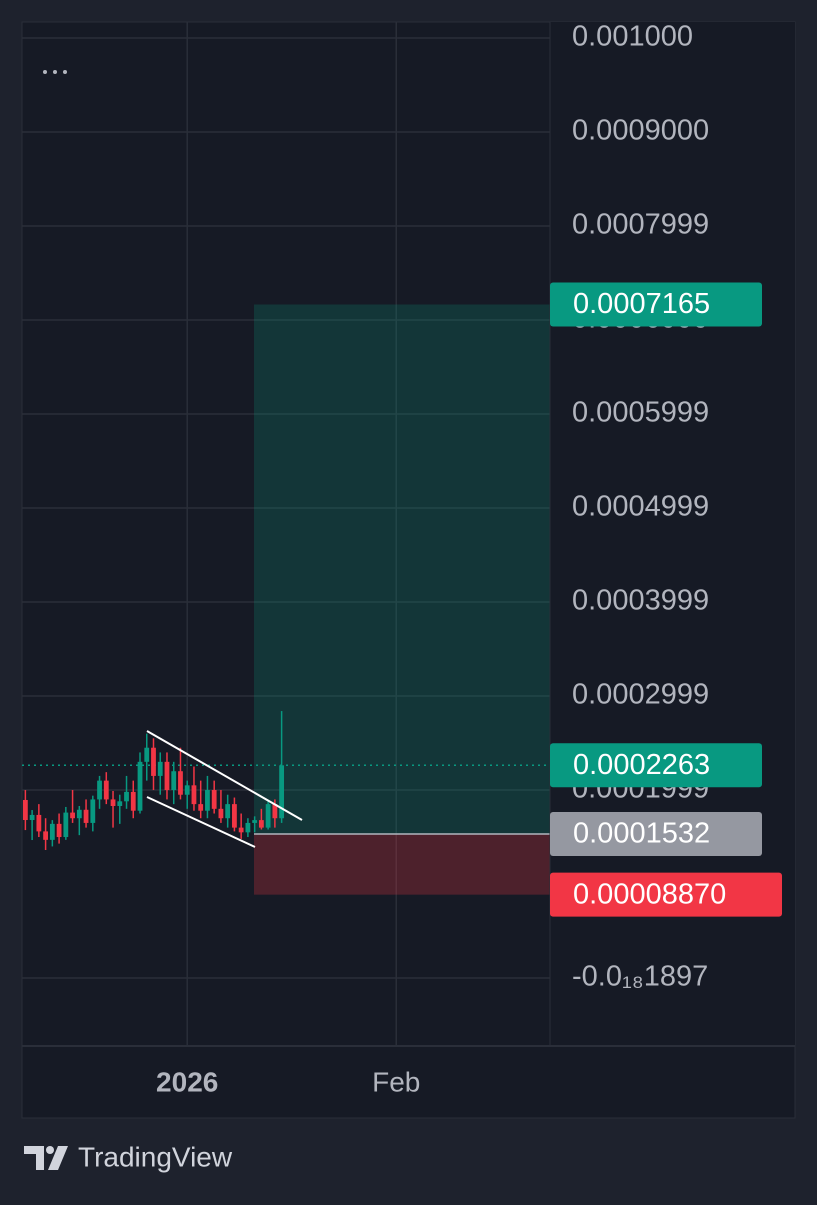 This screenshot has height=1205, width=817. I want to click on channel-lower, so click(201, 822).